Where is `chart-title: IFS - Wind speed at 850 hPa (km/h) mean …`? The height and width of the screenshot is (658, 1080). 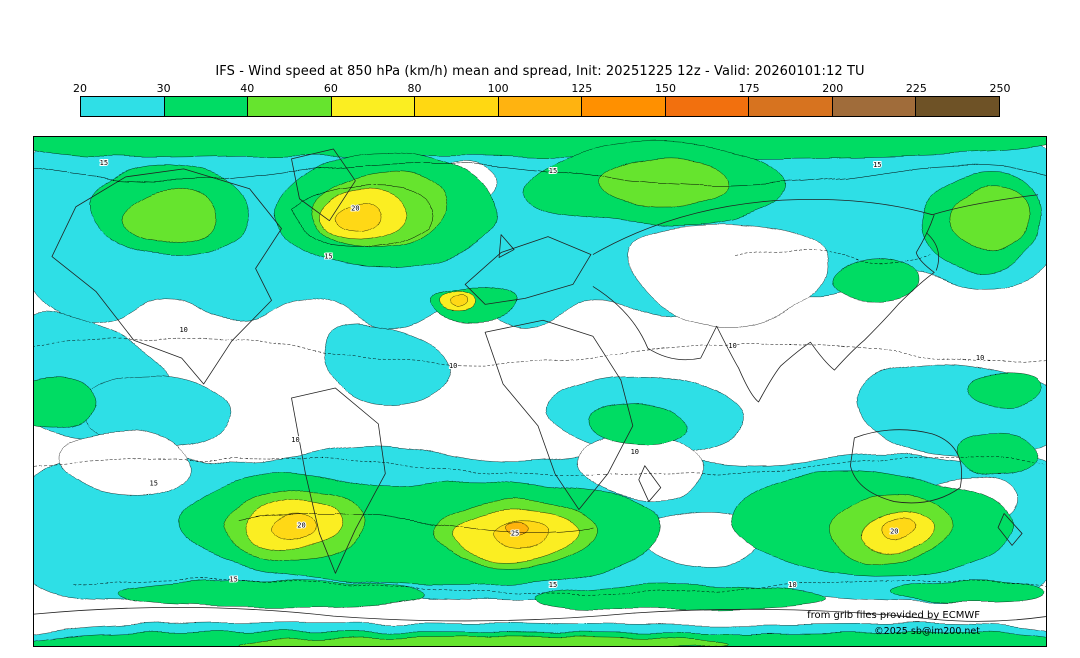
chart-title: IFS - Wind speed at 850 hPa (km/h) mean … is located at coordinates (540, 71).